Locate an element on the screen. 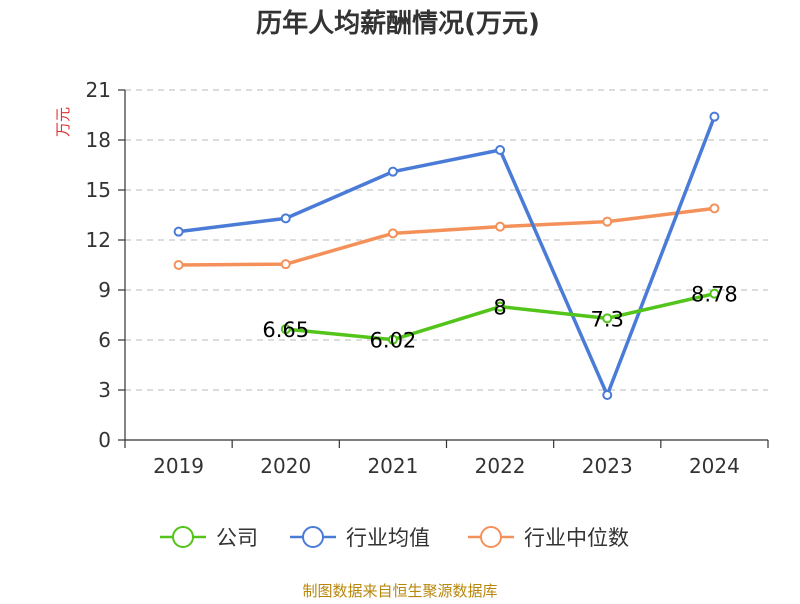 Image resolution: width=800 pixels, height=604 pixels. y-axis-label: 万元 is located at coordinates (63, 122).